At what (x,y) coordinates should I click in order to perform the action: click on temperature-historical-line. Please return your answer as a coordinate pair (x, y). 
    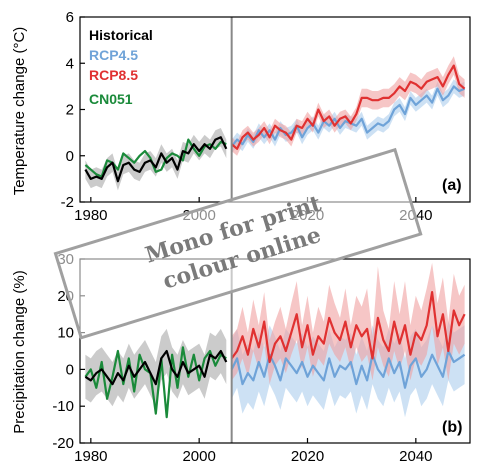
    Looking at the image, I should click on (156, 159).